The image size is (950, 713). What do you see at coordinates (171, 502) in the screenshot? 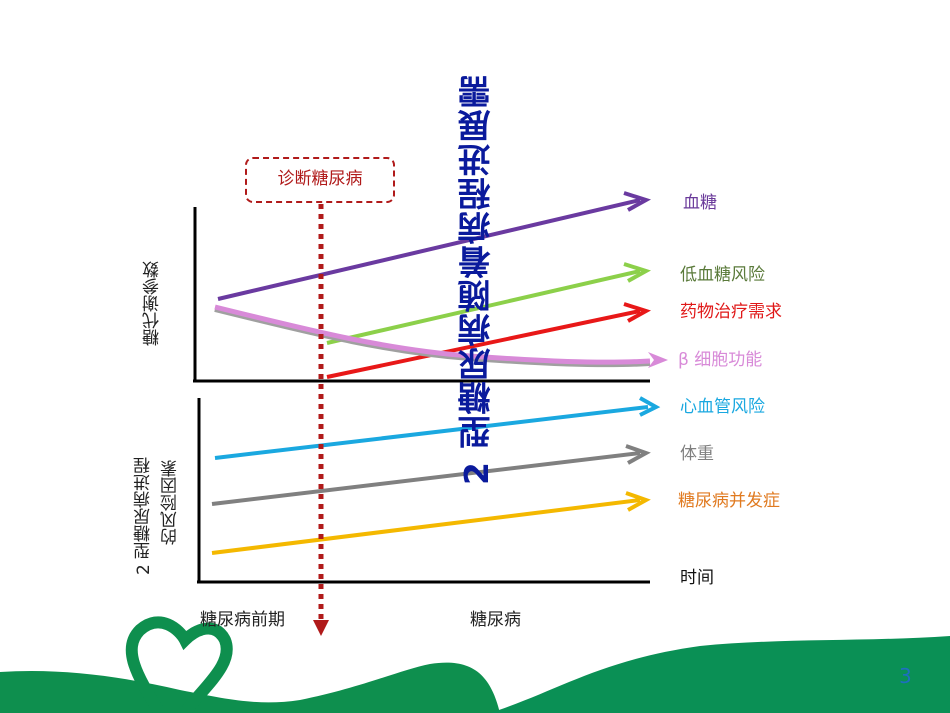
I see `lower-y-axis-label-line2: 的风险因素` at bounding box center [171, 502].